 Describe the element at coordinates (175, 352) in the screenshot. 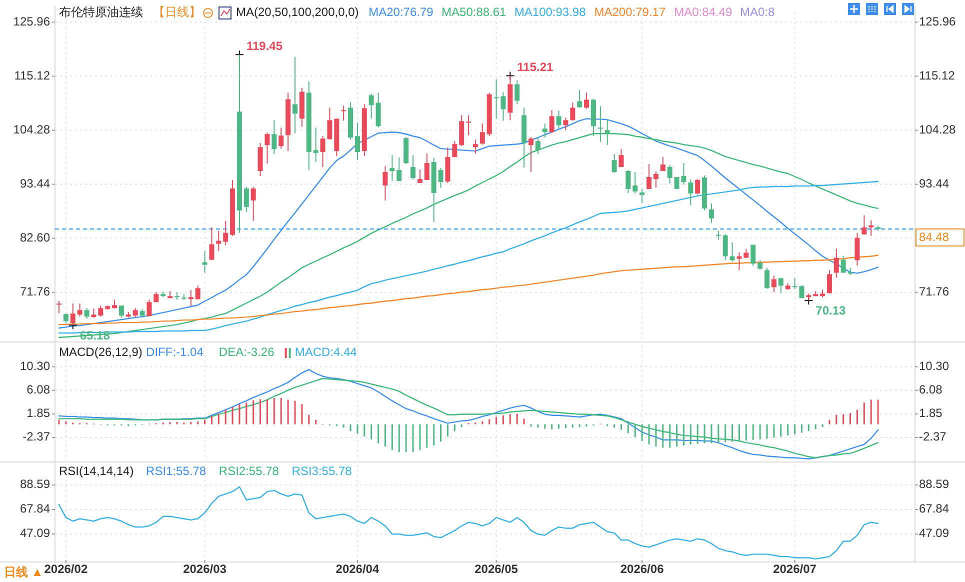

I see `text: DIFF:-1.04` at that location.